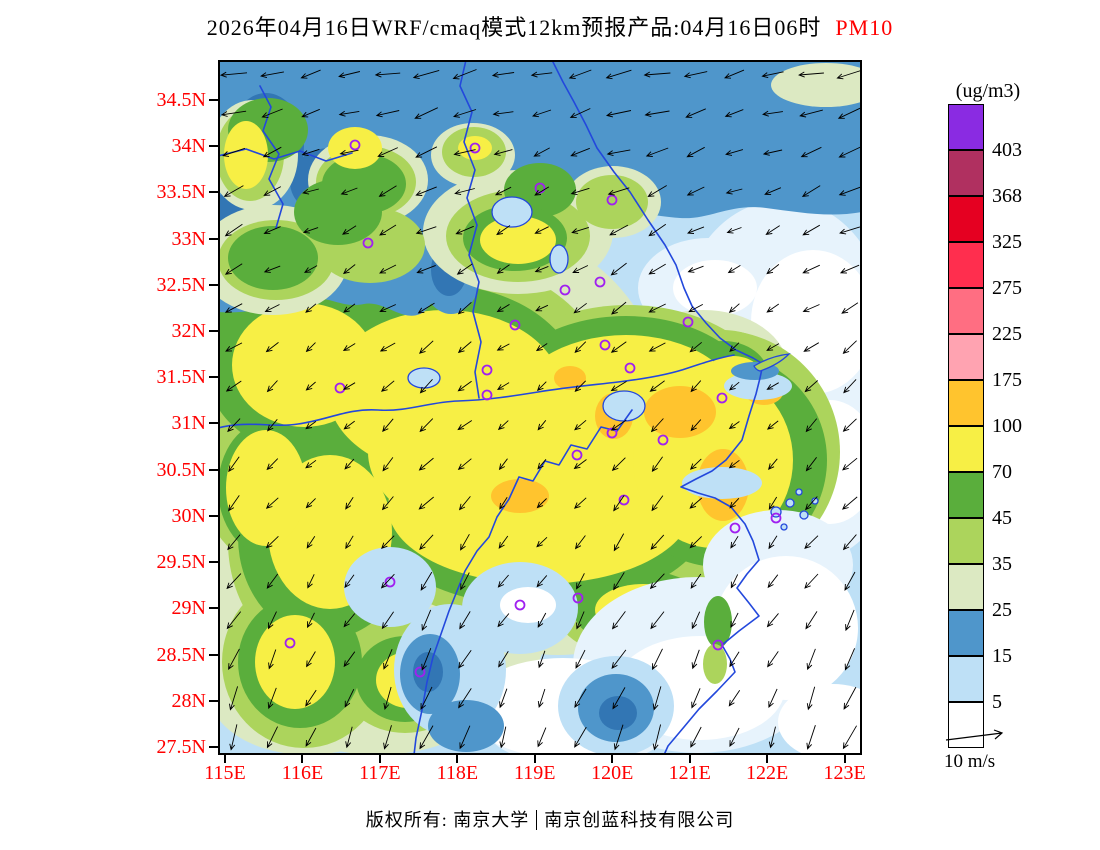  What do you see at coordinates (523, 582) in the screenshot?
I see `border-zhejiang-anhui` at bounding box center [523, 582].